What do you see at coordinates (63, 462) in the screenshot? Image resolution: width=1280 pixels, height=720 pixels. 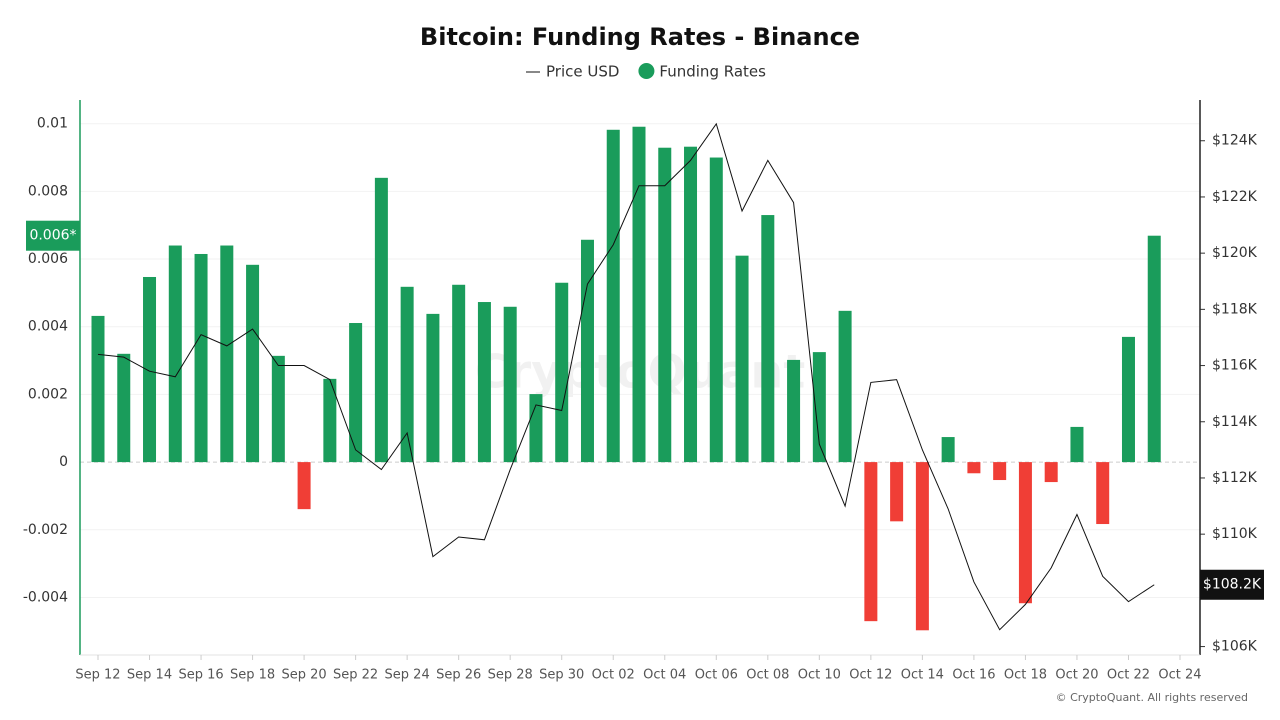 I see `y-tick-label: 0` at bounding box center [63, 462].